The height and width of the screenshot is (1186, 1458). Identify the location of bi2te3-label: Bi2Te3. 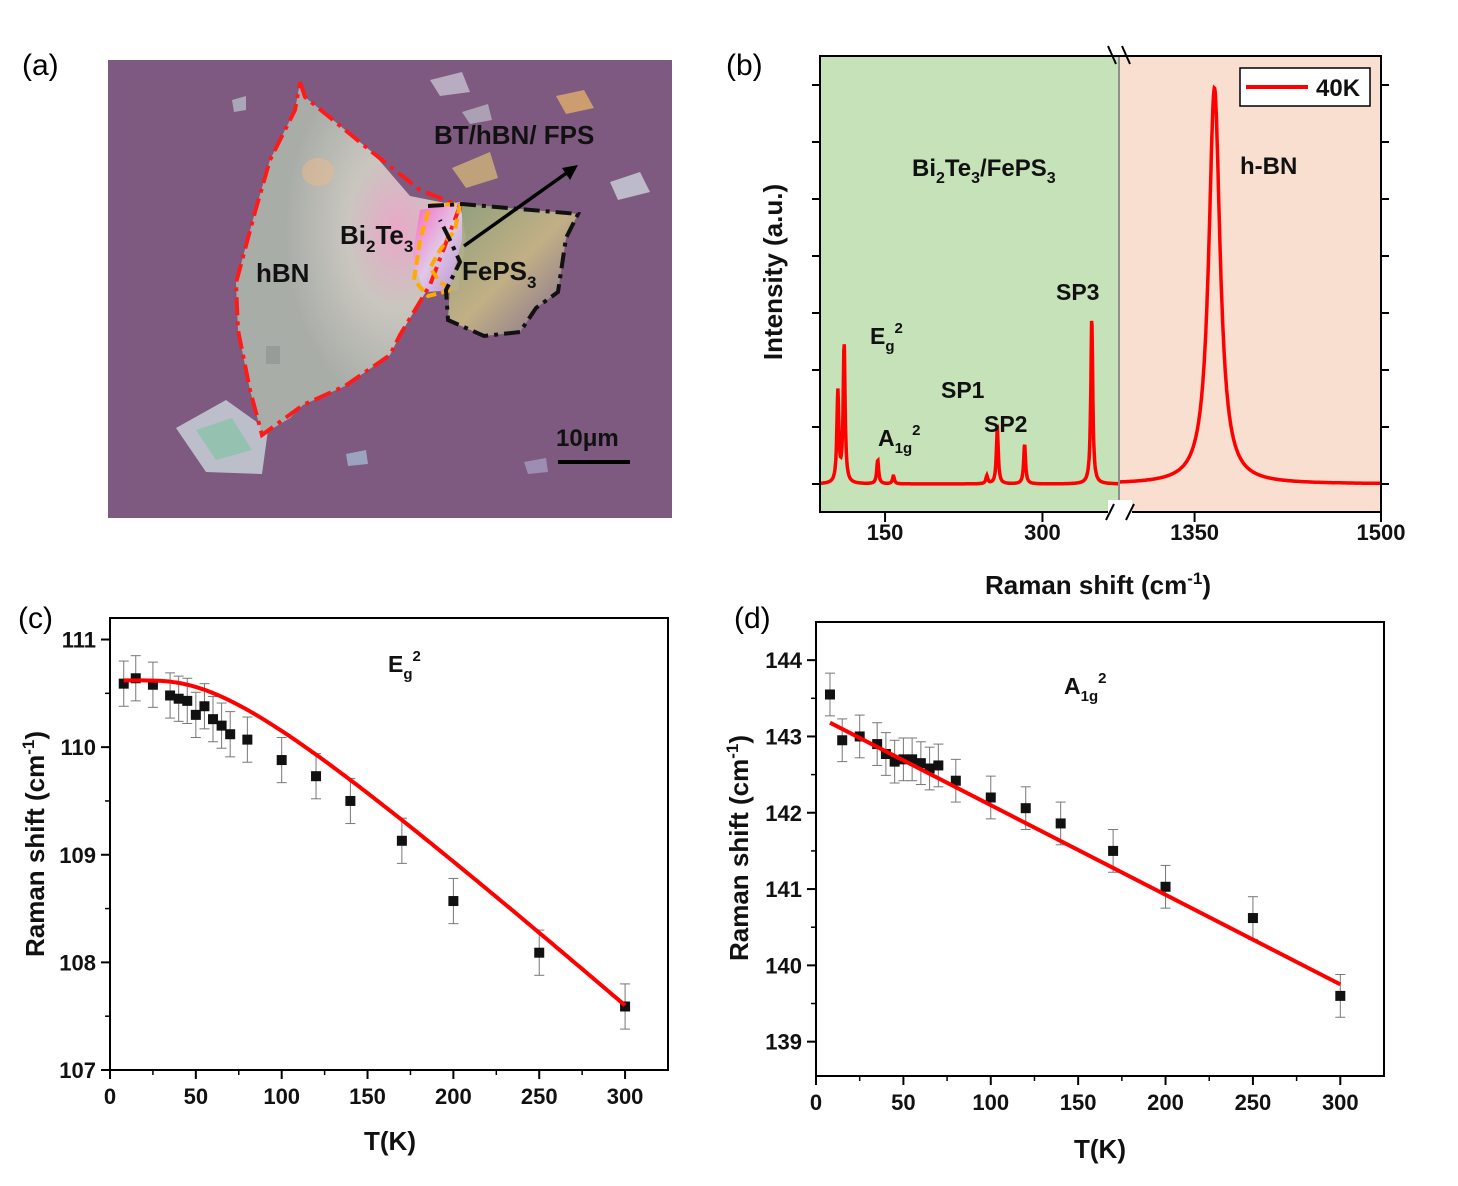
(376, 238).